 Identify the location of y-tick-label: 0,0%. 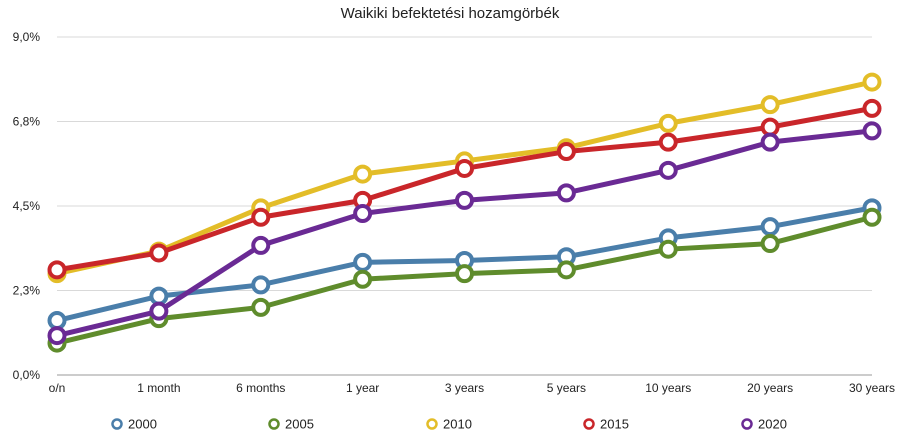
(27, 375).